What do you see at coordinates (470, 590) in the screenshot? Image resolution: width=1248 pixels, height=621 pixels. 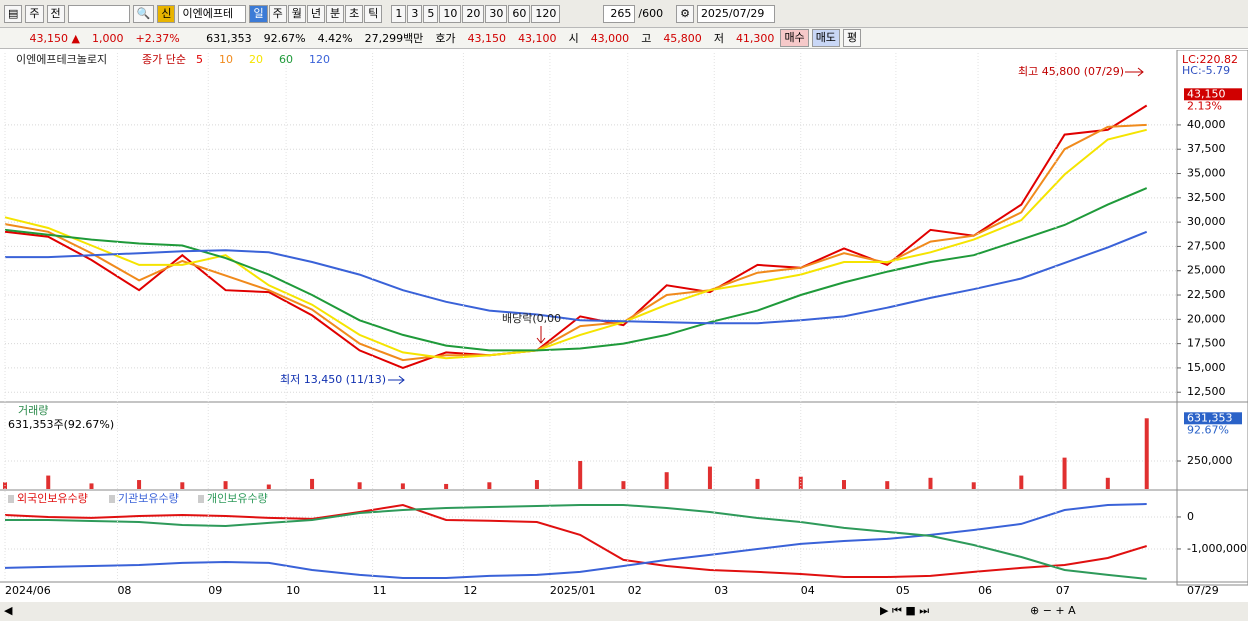 I see `x-tick-label: 12` at bounding box center [470, 590].